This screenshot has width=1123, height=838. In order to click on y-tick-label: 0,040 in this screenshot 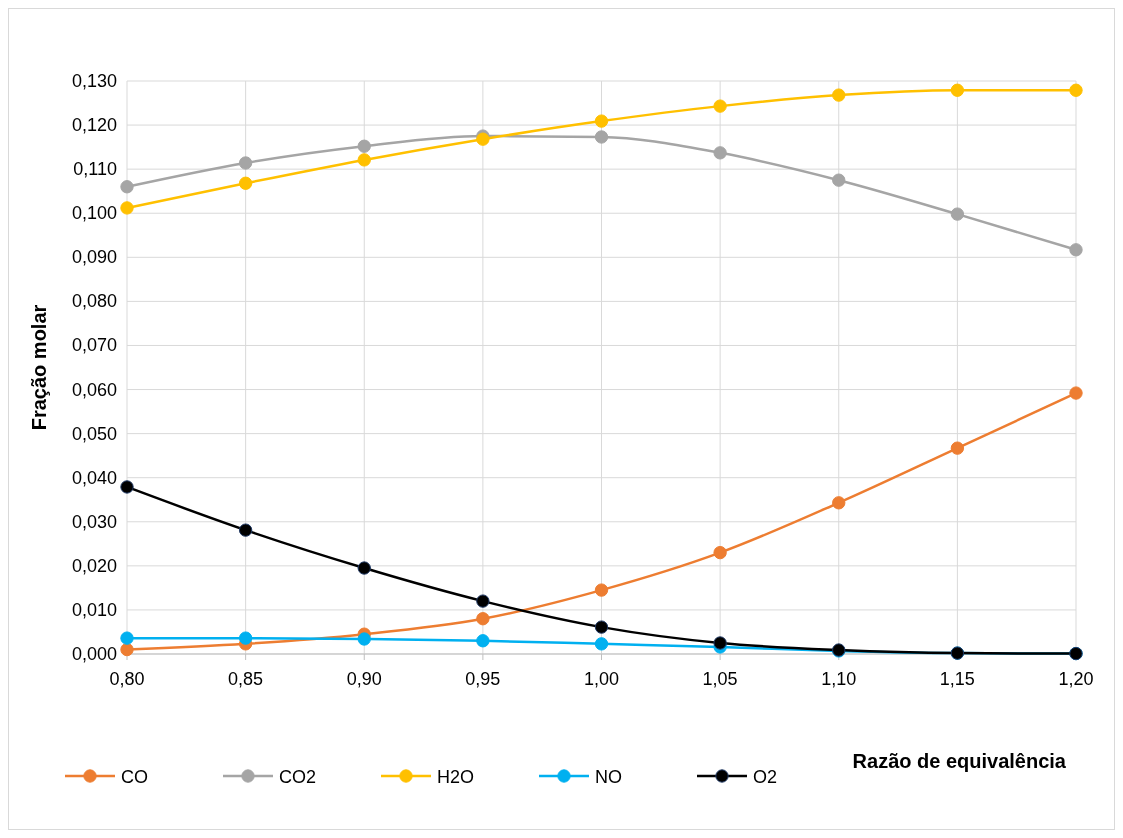, I will do `click(94, 477)`.